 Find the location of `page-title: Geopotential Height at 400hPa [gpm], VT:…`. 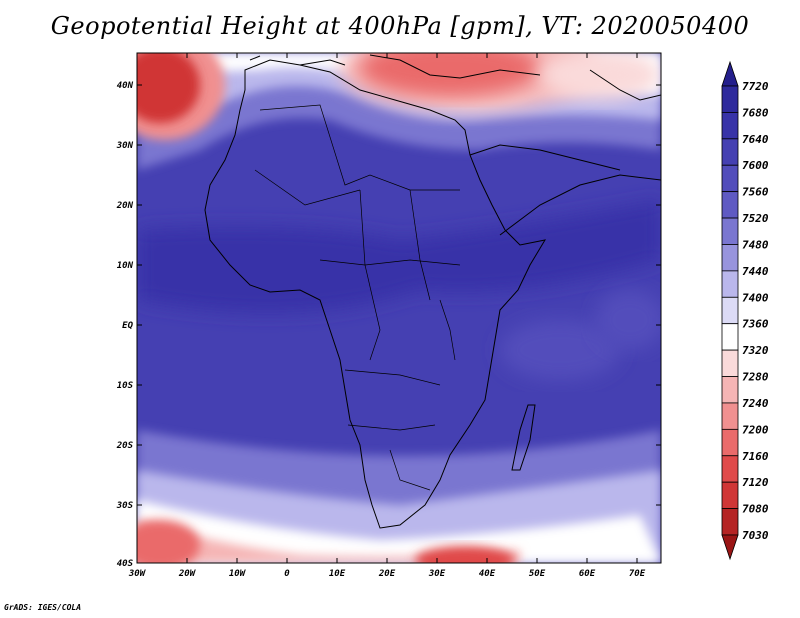

page-title: Geopotential Height at 400hPa [gpm], VT:… is located at coordinates (400, 26).